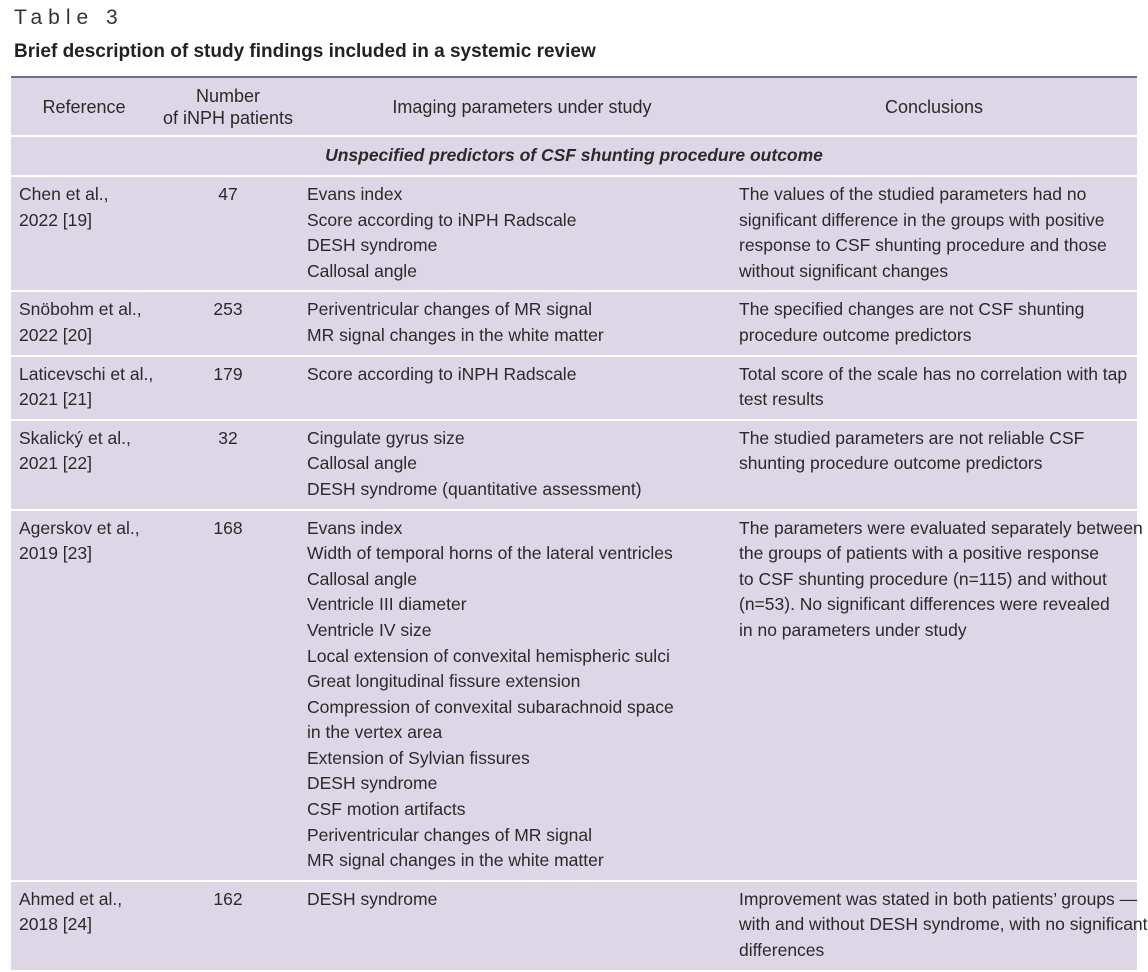  Describe the element at coordinates (64, 194) in the screenshot. I see `reference-line: Chen et al.,` at that location.